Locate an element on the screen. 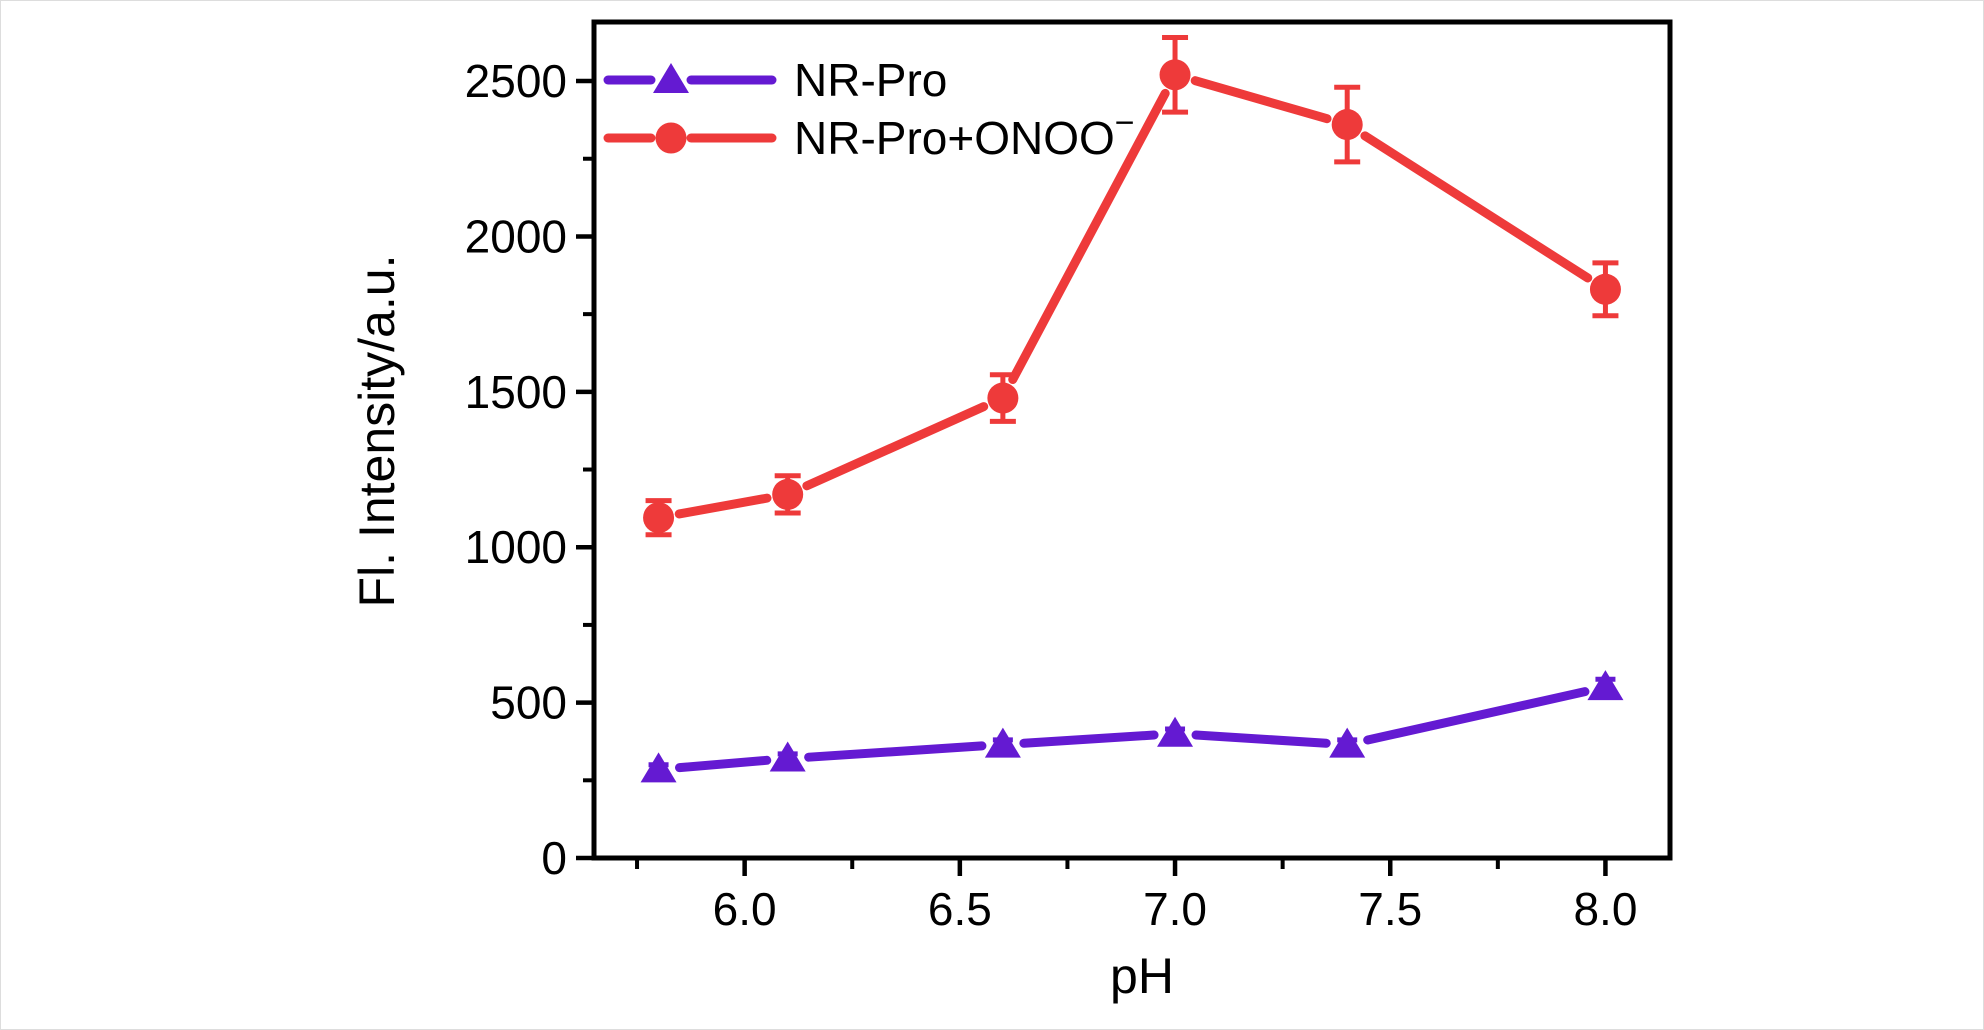 The height and width of the screenshot is (1030, 1984). x-axis-title: pH is located at coordinates (1142, 976).